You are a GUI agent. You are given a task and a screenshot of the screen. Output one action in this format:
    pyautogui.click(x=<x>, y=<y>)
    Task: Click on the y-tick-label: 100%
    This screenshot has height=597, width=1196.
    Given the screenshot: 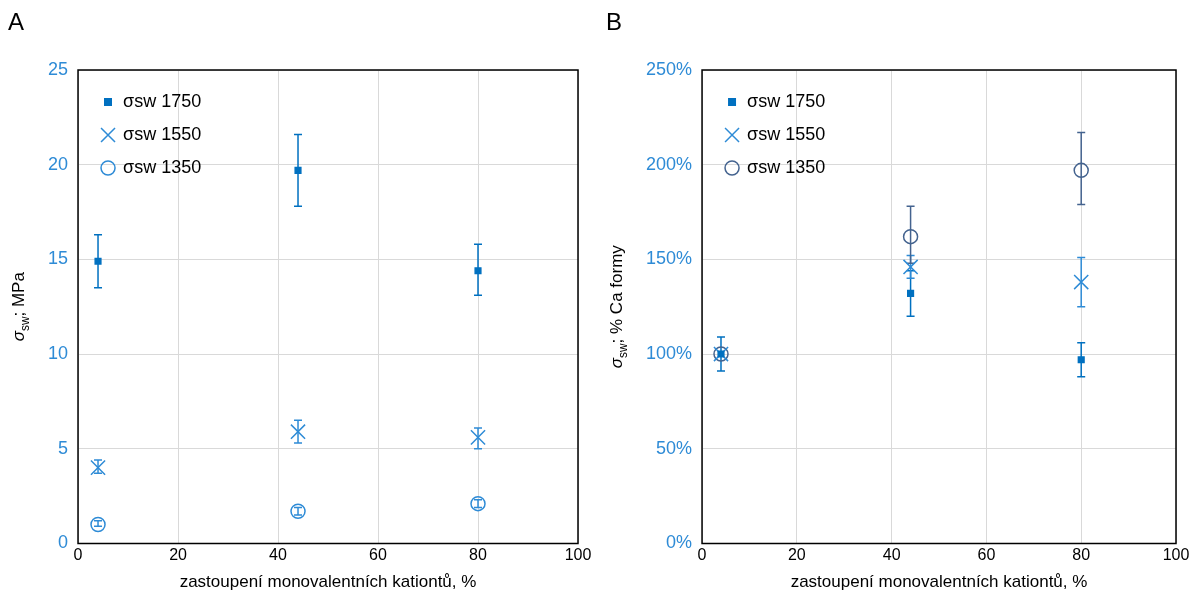 What is the action you would take?
    pyautogui.click(x=669, y=353)
    